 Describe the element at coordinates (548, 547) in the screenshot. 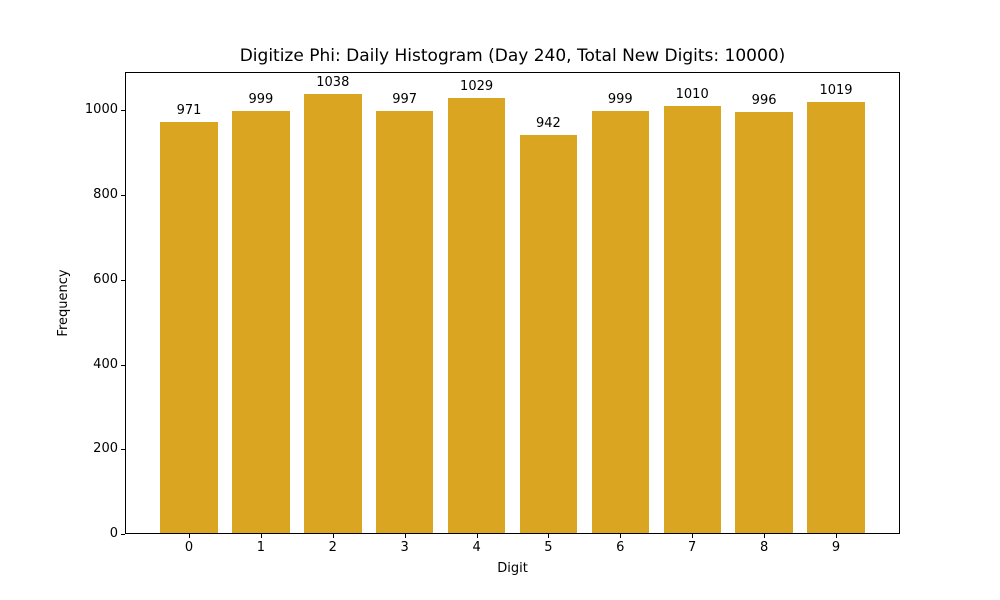

I see `x-tick-label: 5` at that location.